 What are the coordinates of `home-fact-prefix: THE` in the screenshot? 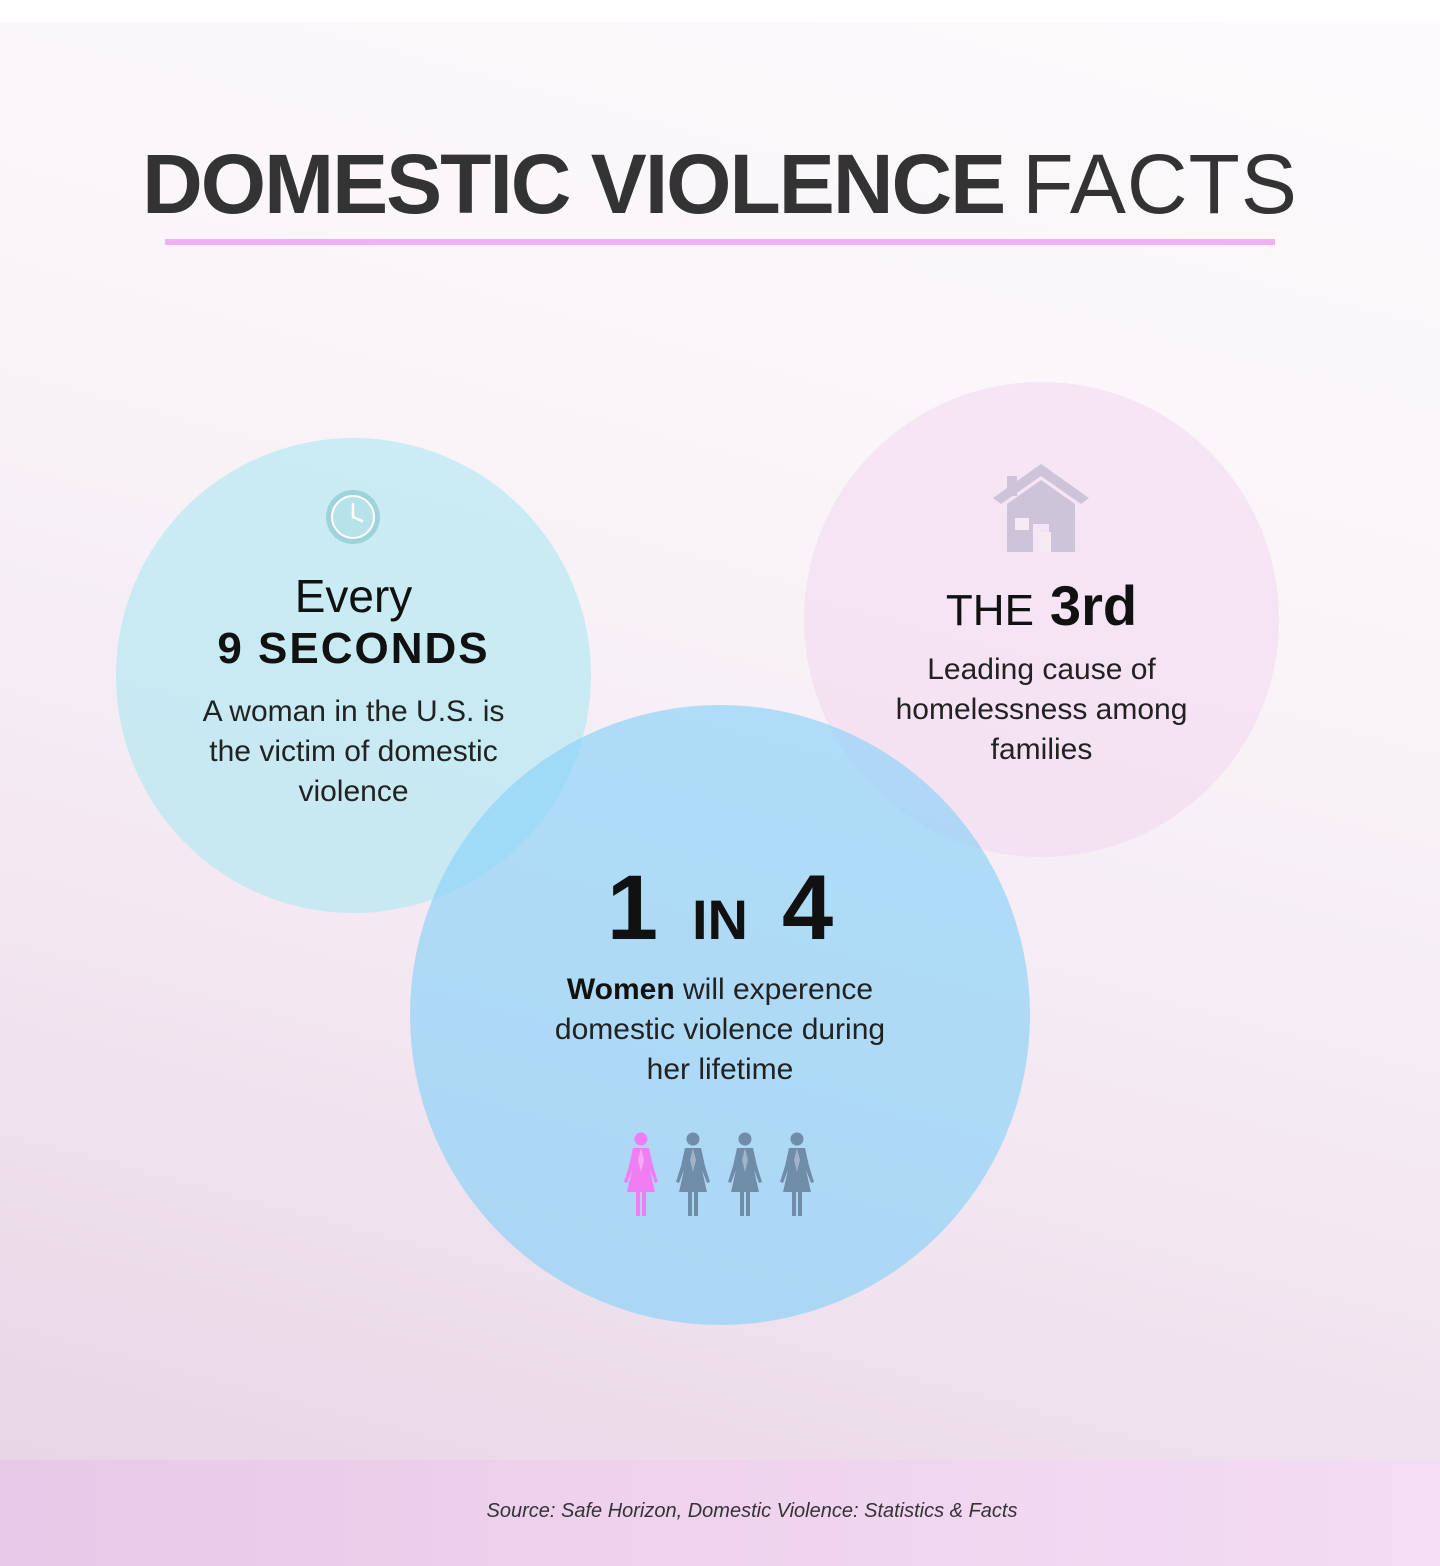 It's located at (989, 610).